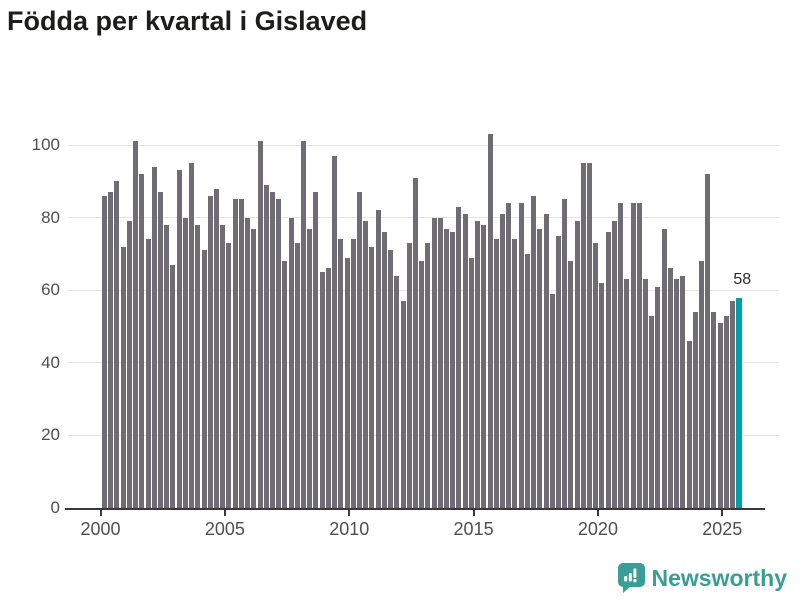 Image resolution: width=800 pixels, height=600 pixels. Describe the element at coordinates (742, 280) in the screenshot. I see `highlighted-bar-value-label: 58` at that location.